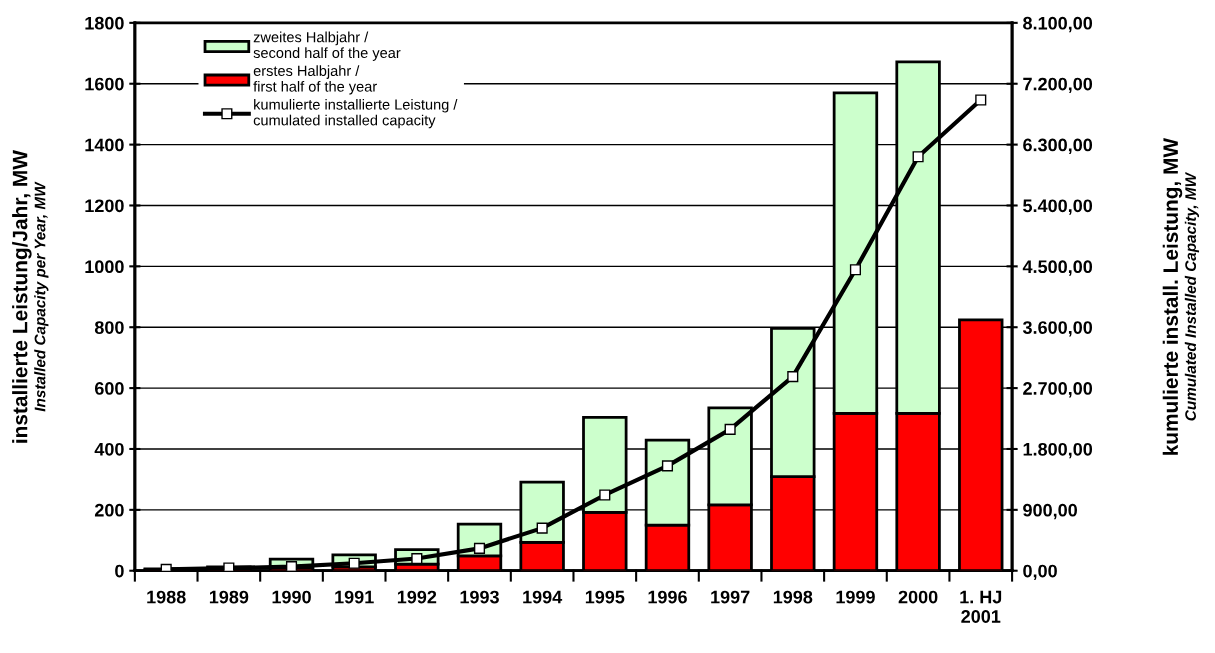 The width and height of the screenshot is (1215, 653). Describe the element at coordinates (855, 597) in the screenshot. I see `x-tick-label: 1999` at that location.